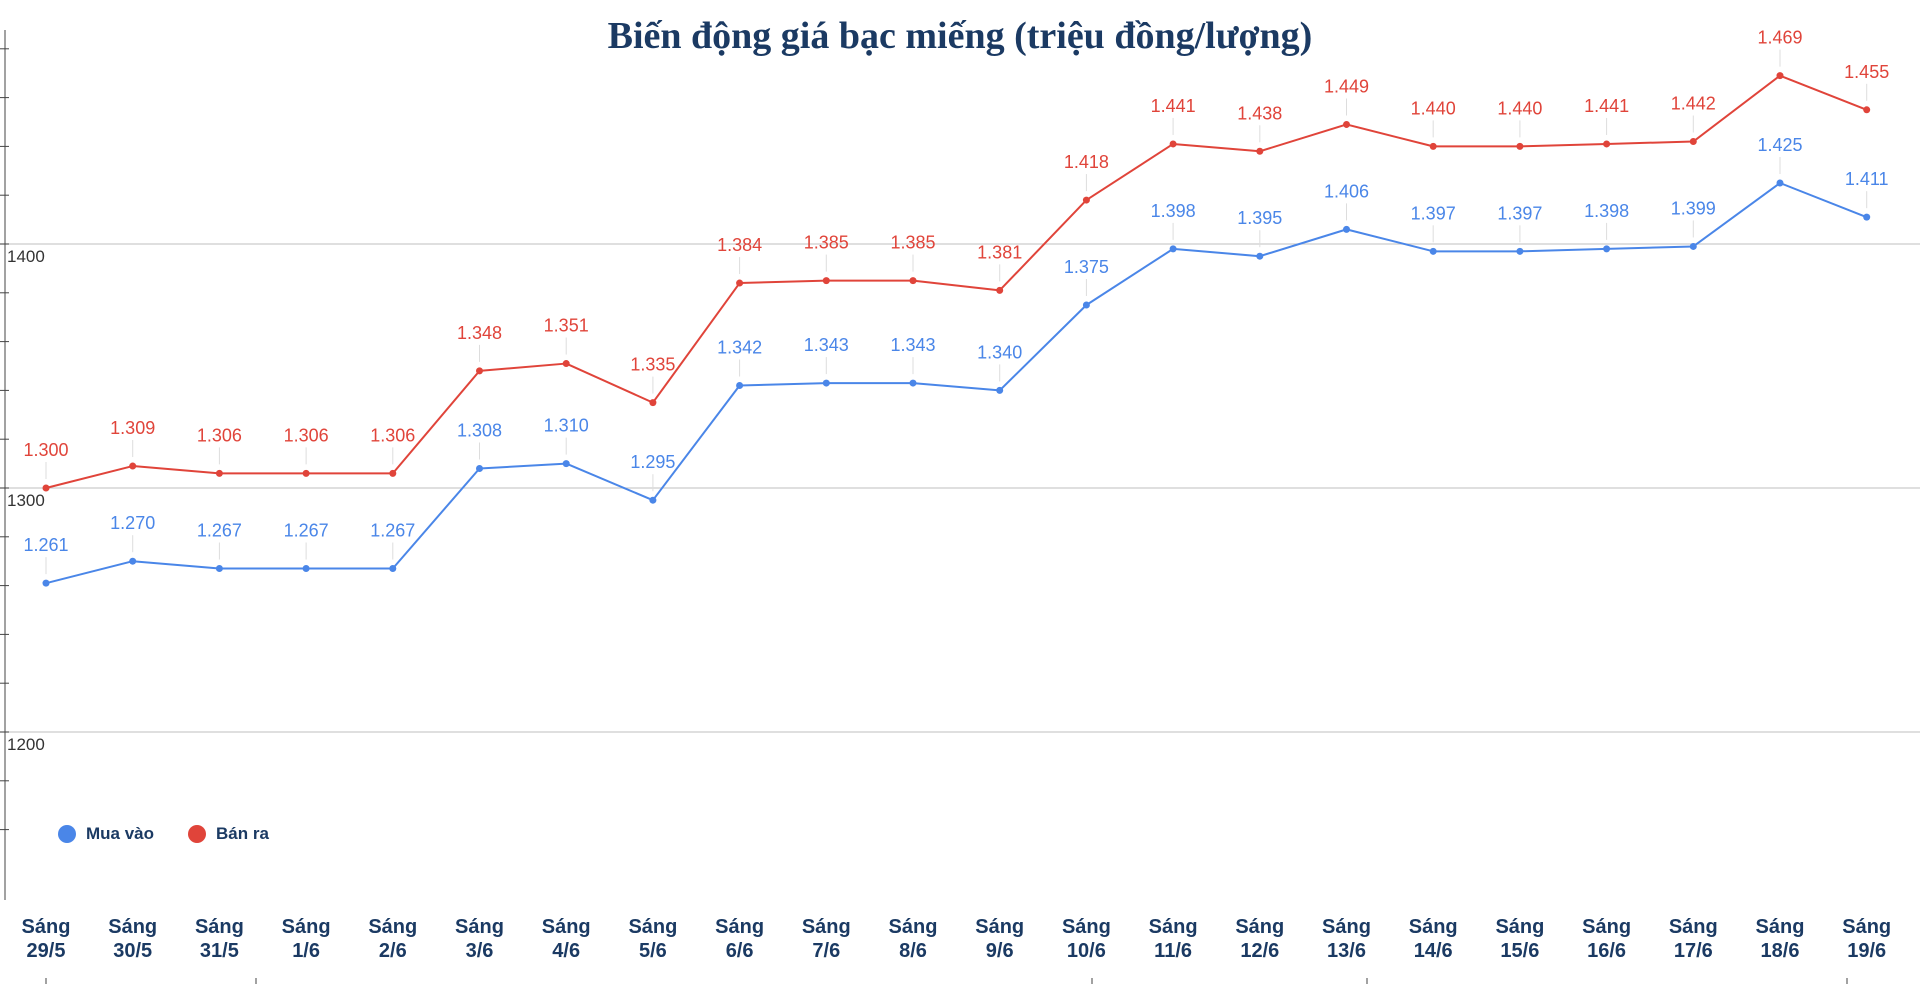 This screenshot has height=984, width=1920. Describe the element at coordinates (566, 326) in the screenshot. I see `data-label: 1.351` at that location.